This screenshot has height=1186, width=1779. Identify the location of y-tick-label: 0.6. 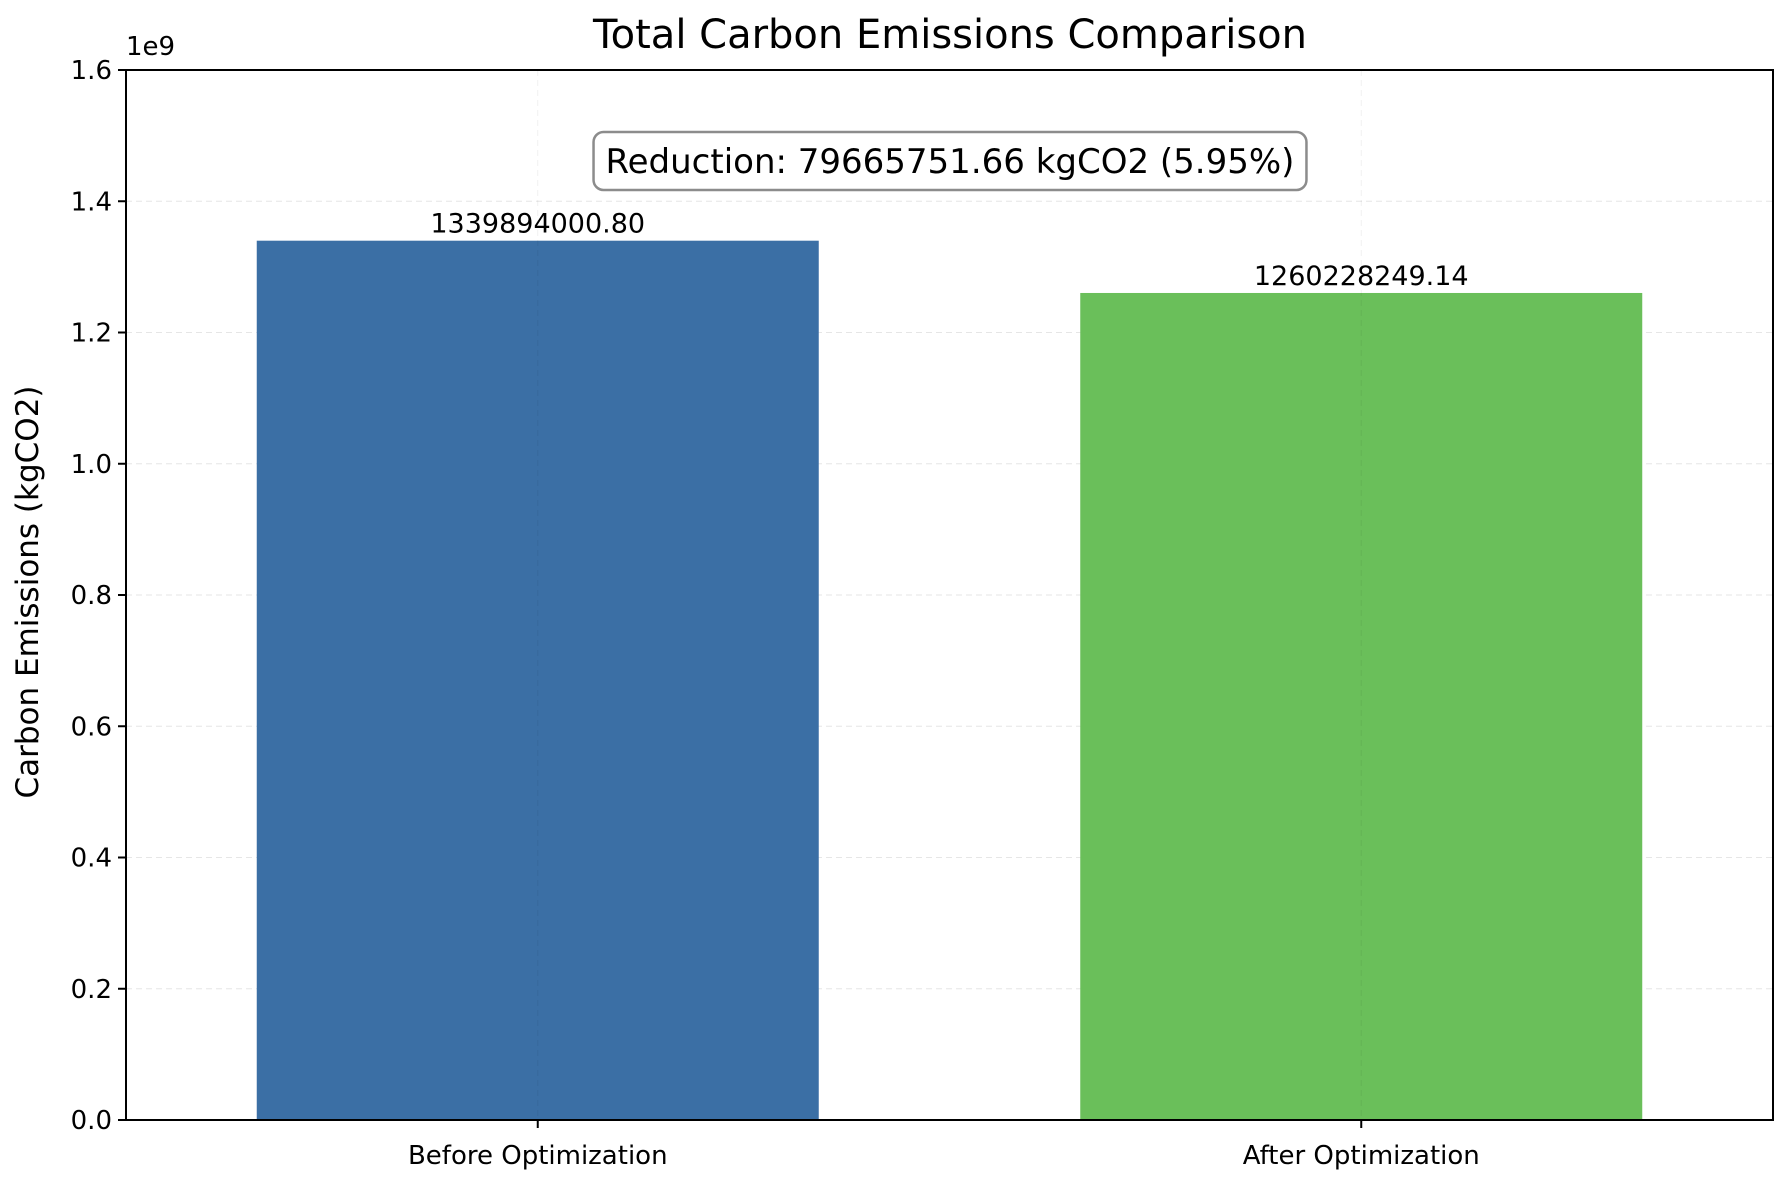
(91, 727).